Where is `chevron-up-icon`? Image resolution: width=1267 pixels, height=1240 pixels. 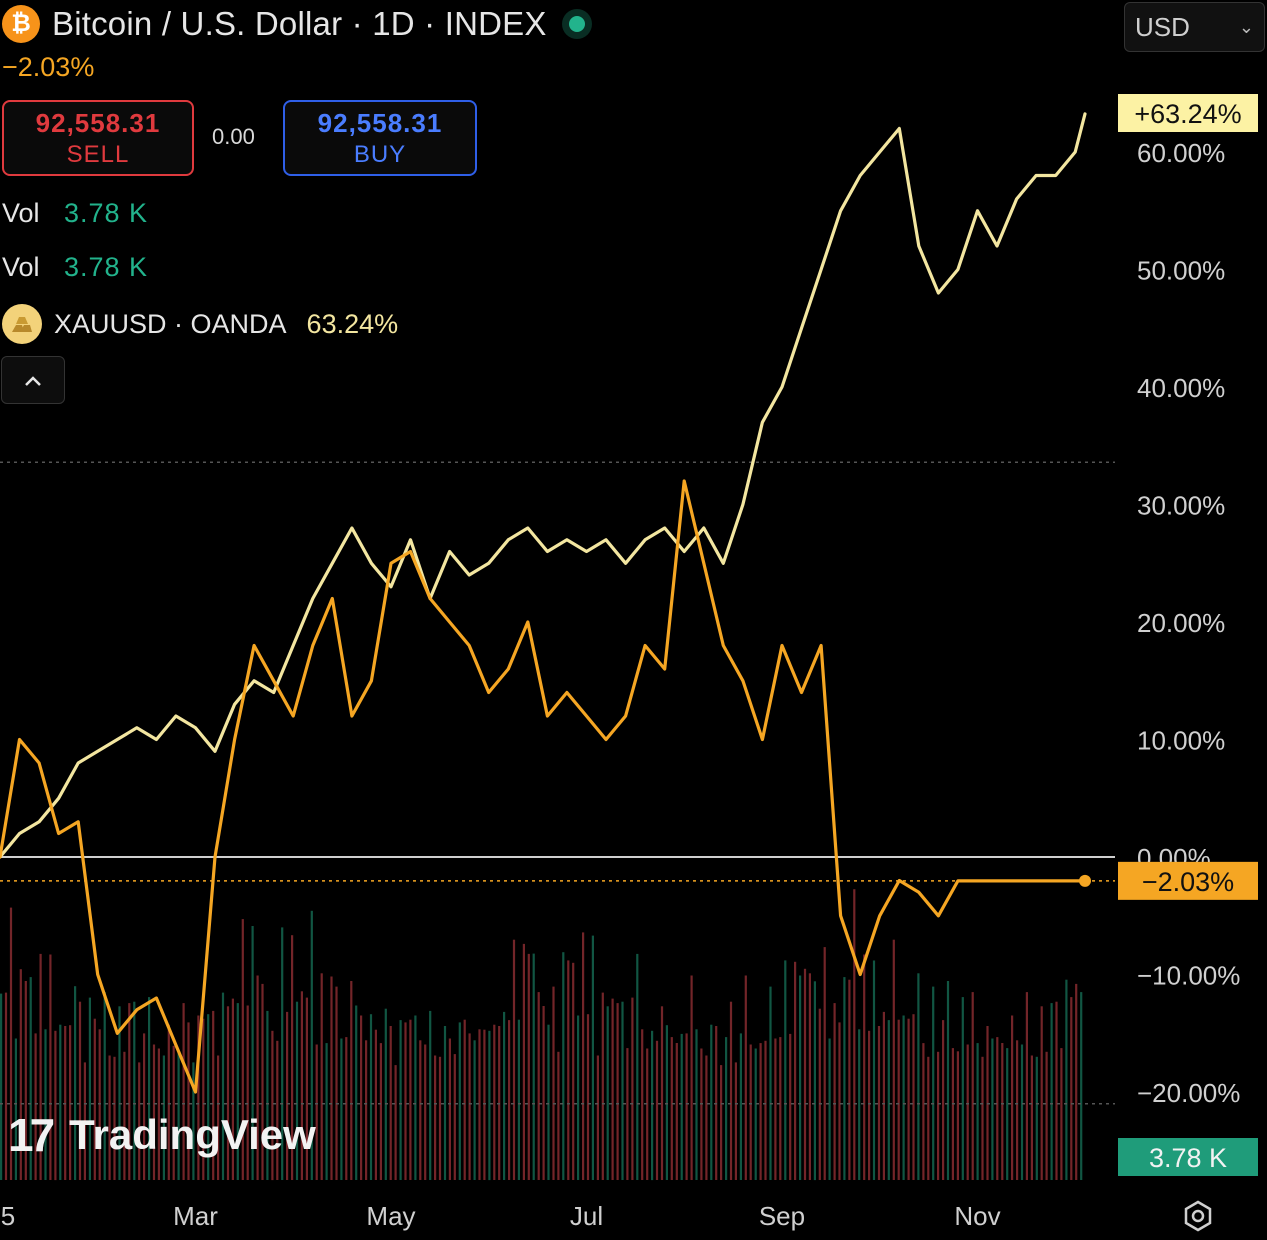
chevron-up-icon is located at coordinates (33, 380).